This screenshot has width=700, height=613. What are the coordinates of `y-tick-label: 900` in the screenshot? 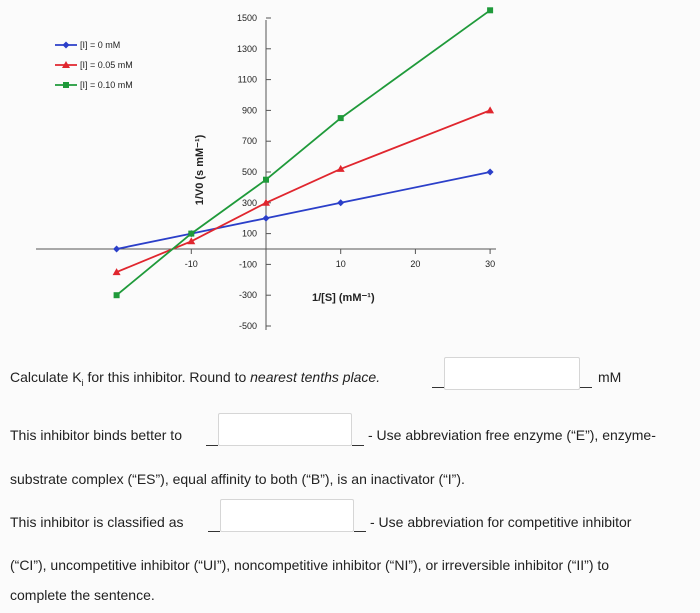 It's located at (249, 110).